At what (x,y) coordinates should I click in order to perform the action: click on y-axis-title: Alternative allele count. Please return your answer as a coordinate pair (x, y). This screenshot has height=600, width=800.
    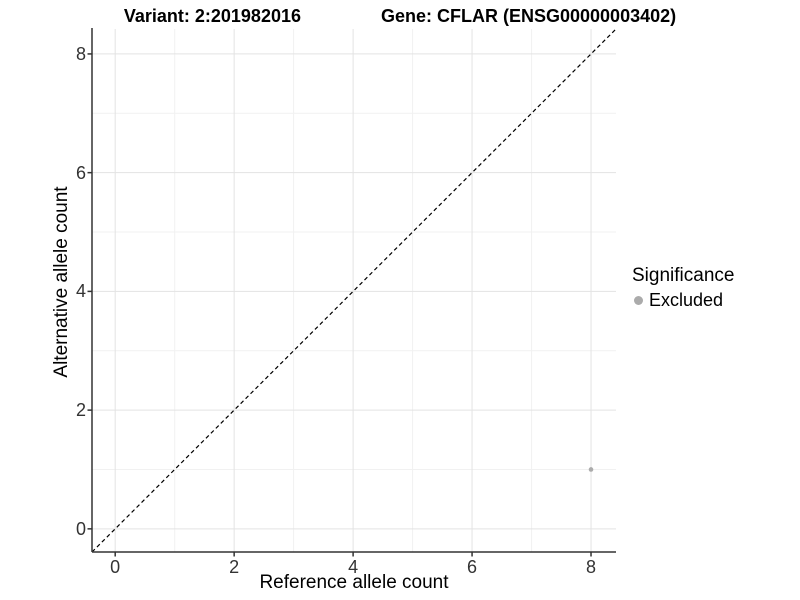
    Looking at the image, I should click on (61, 282).